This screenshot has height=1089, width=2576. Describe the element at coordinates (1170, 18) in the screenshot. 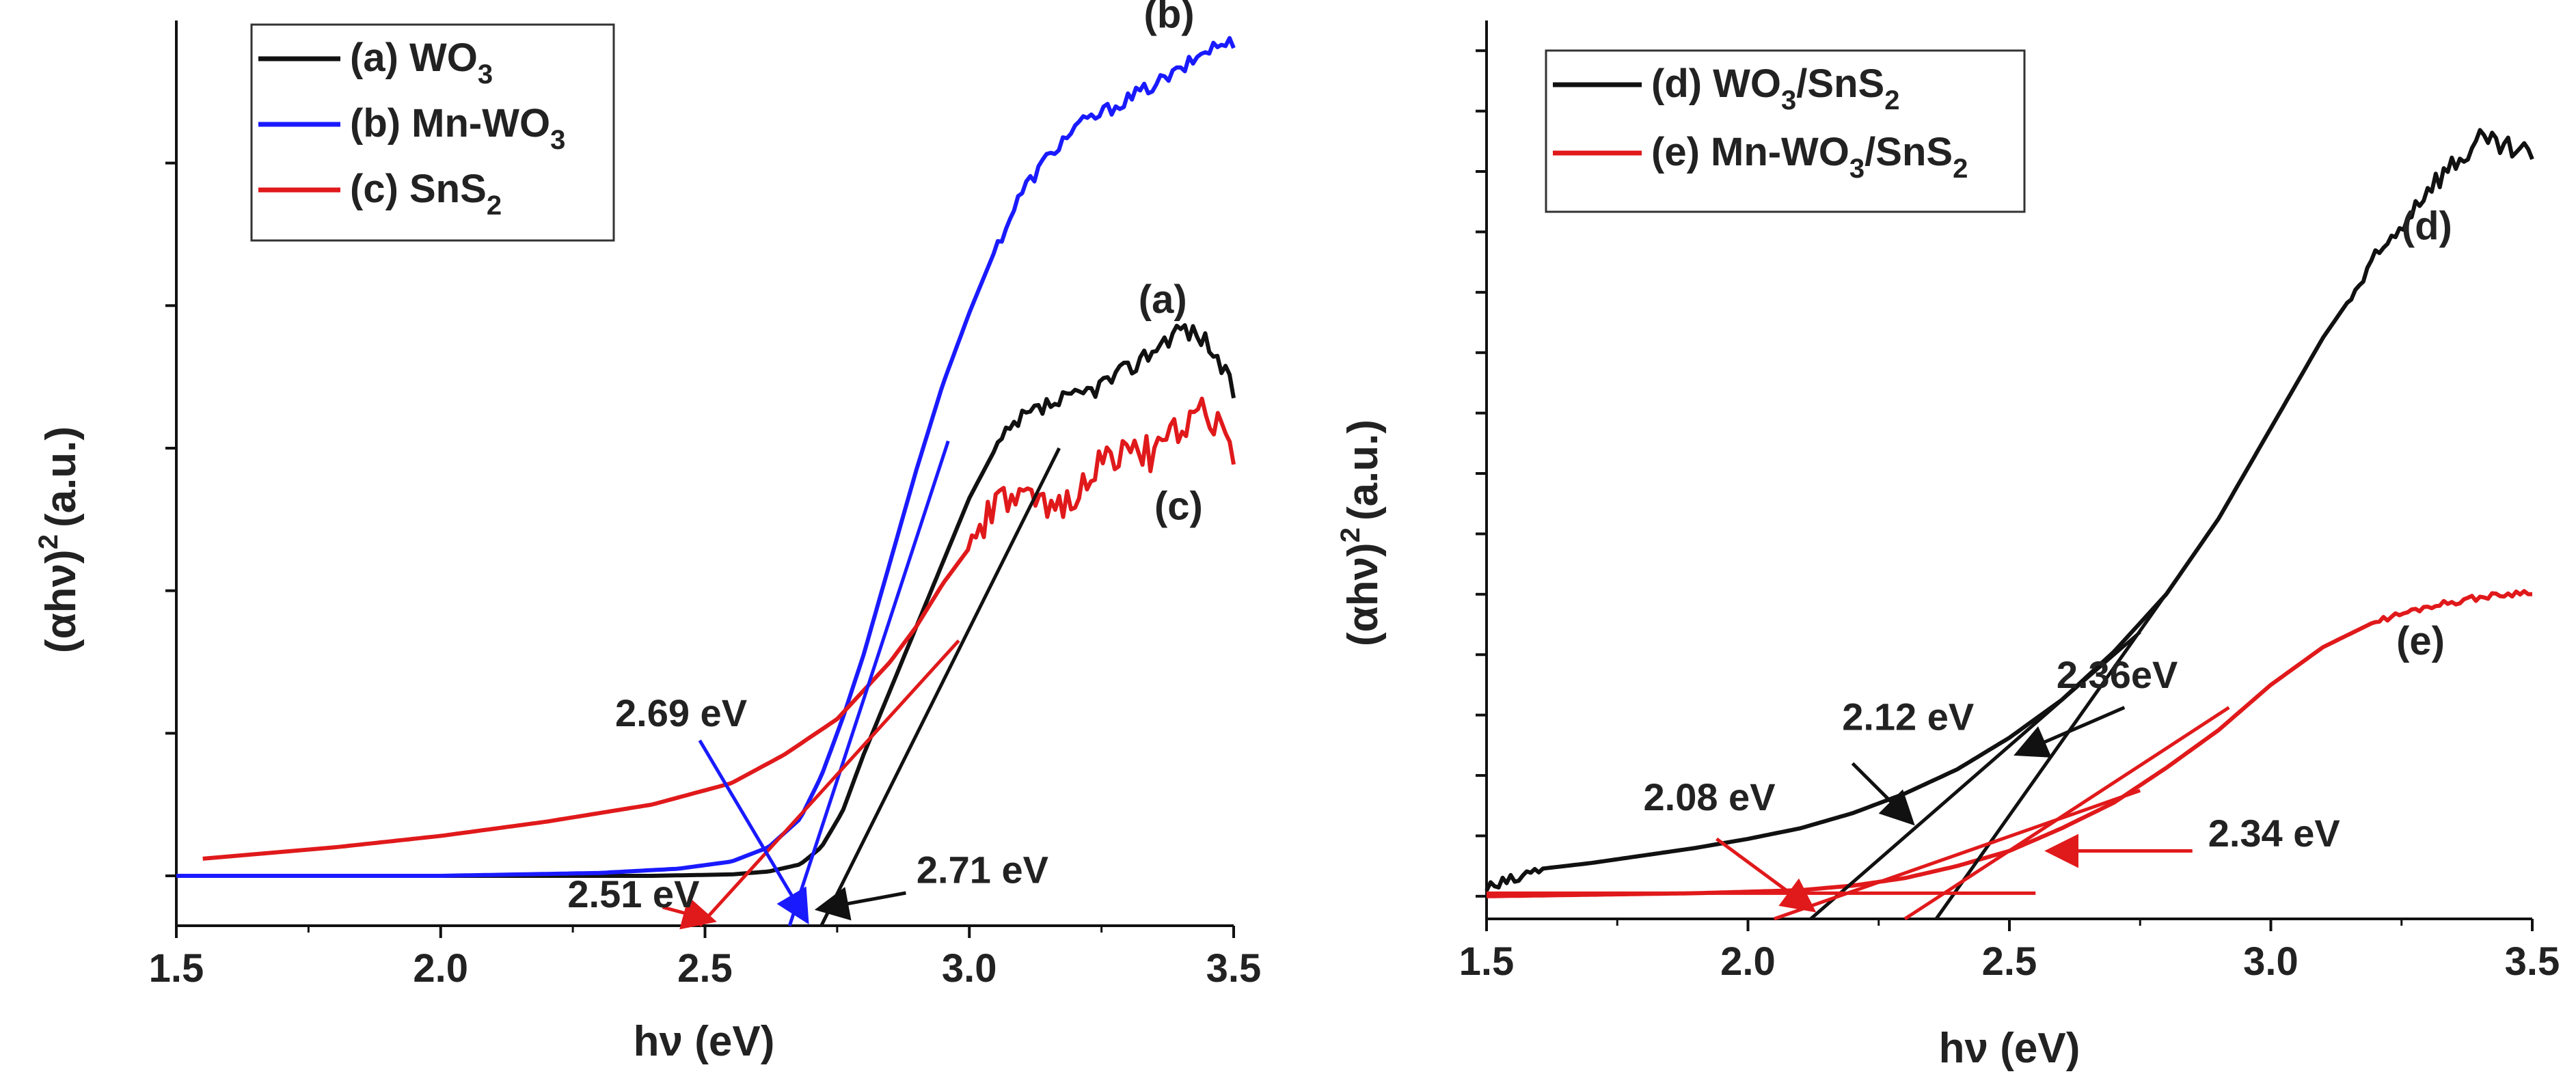

I see `curve-label: (b)` at that location.